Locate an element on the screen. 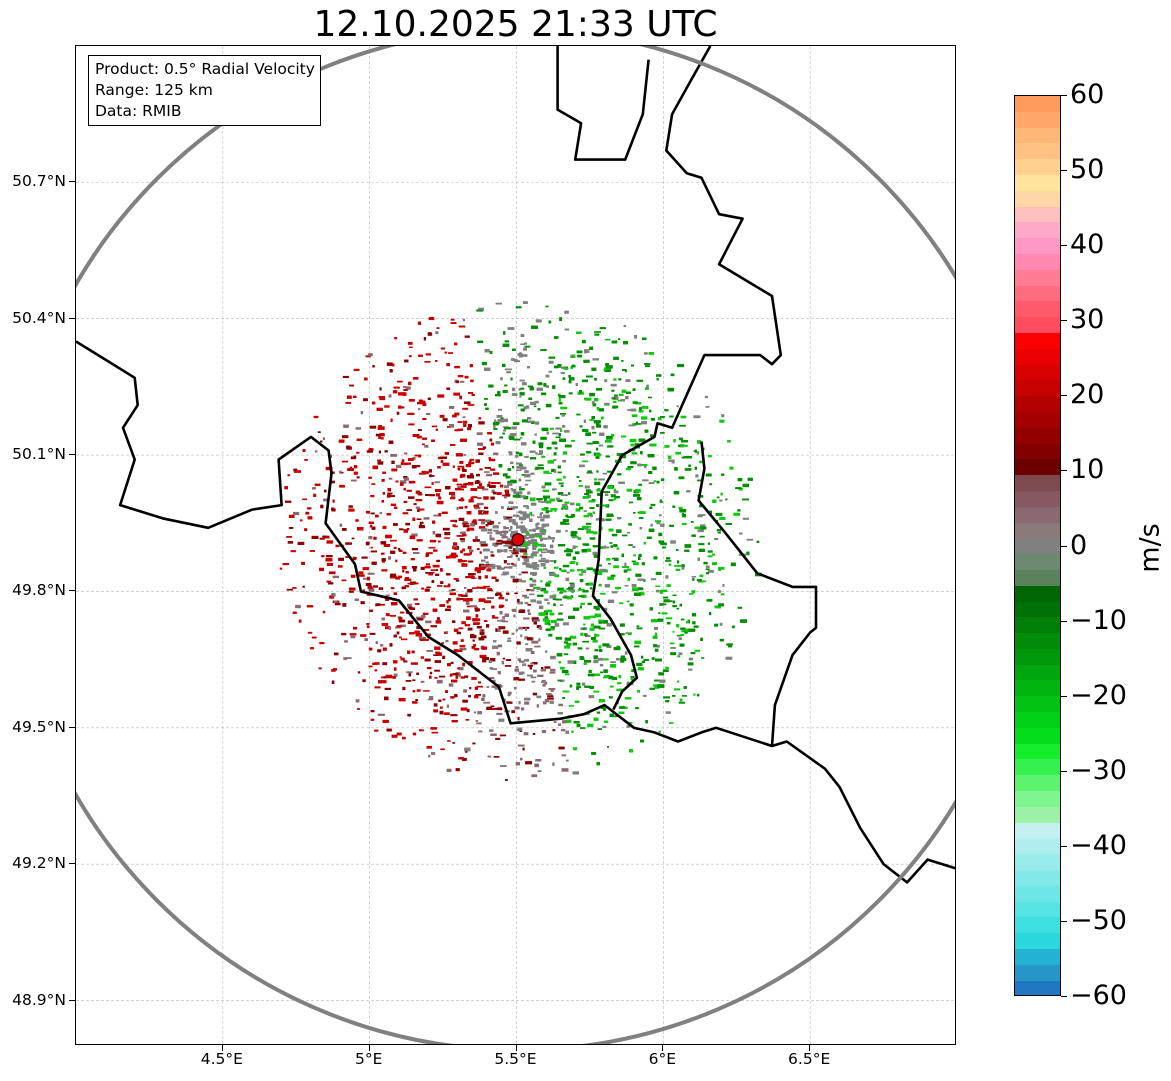  lat-tick-mark is located at coordinates (72, 864).